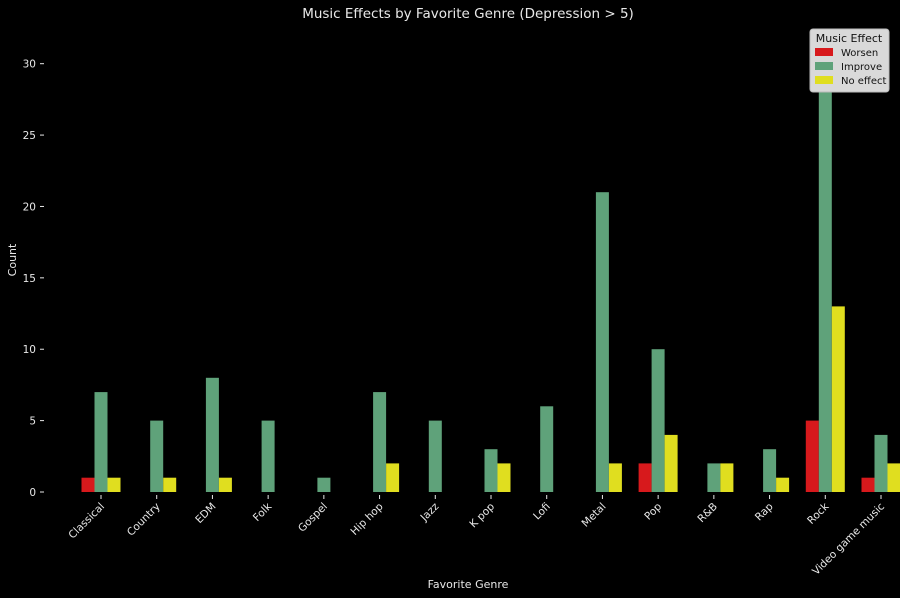 The width and height of the screenshot is (900, 598). Describe the element at coordinates (430, 512) in the screenshot. I see `x-tick-label: Jazz` at that location.